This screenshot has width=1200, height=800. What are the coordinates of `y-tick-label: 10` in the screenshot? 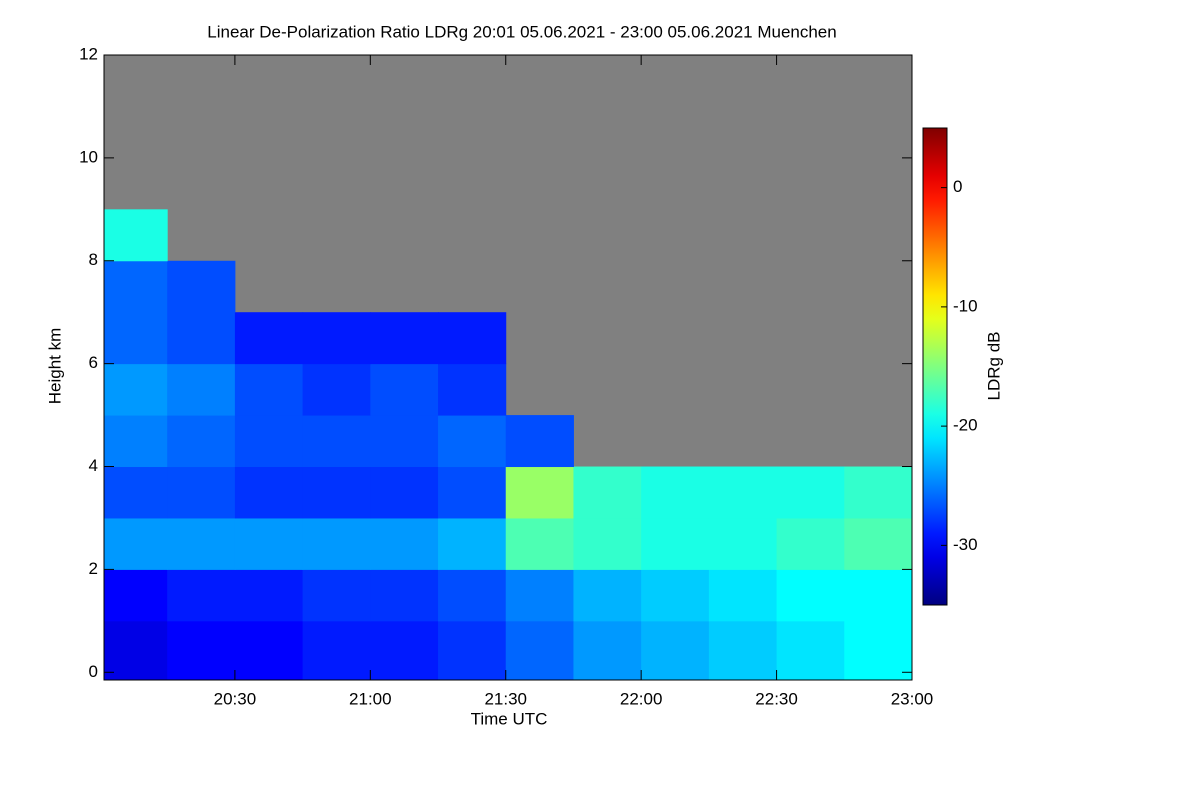 It's located at (88, 156).